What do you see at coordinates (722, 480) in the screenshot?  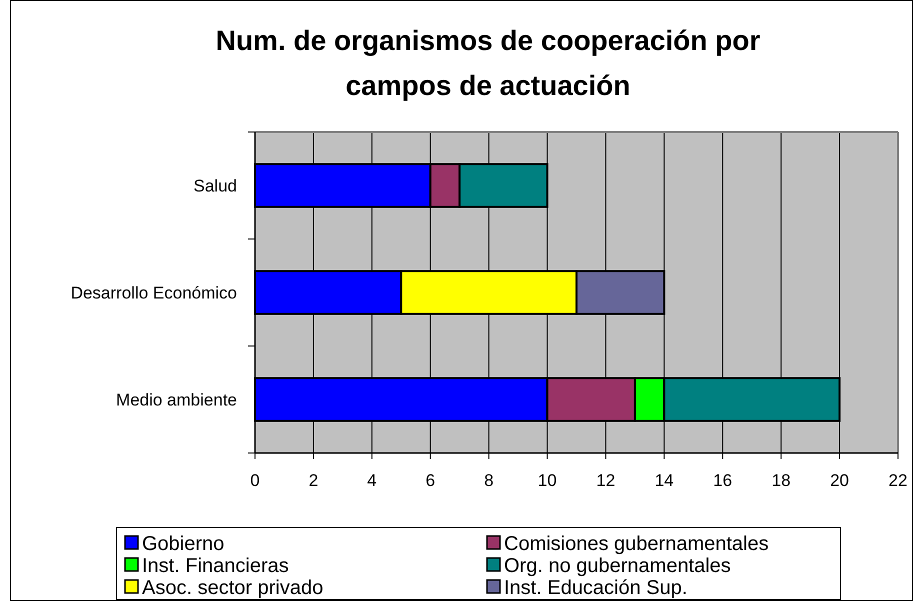 I see `x-tick-label: 16` at bounding box center [722, 480].